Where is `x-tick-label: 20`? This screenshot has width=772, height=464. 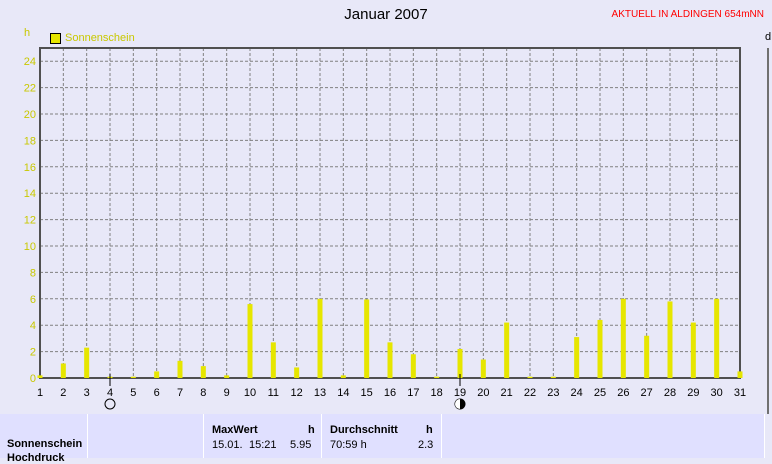 x-tick-label: 20 is located at coordinates (483, 393).